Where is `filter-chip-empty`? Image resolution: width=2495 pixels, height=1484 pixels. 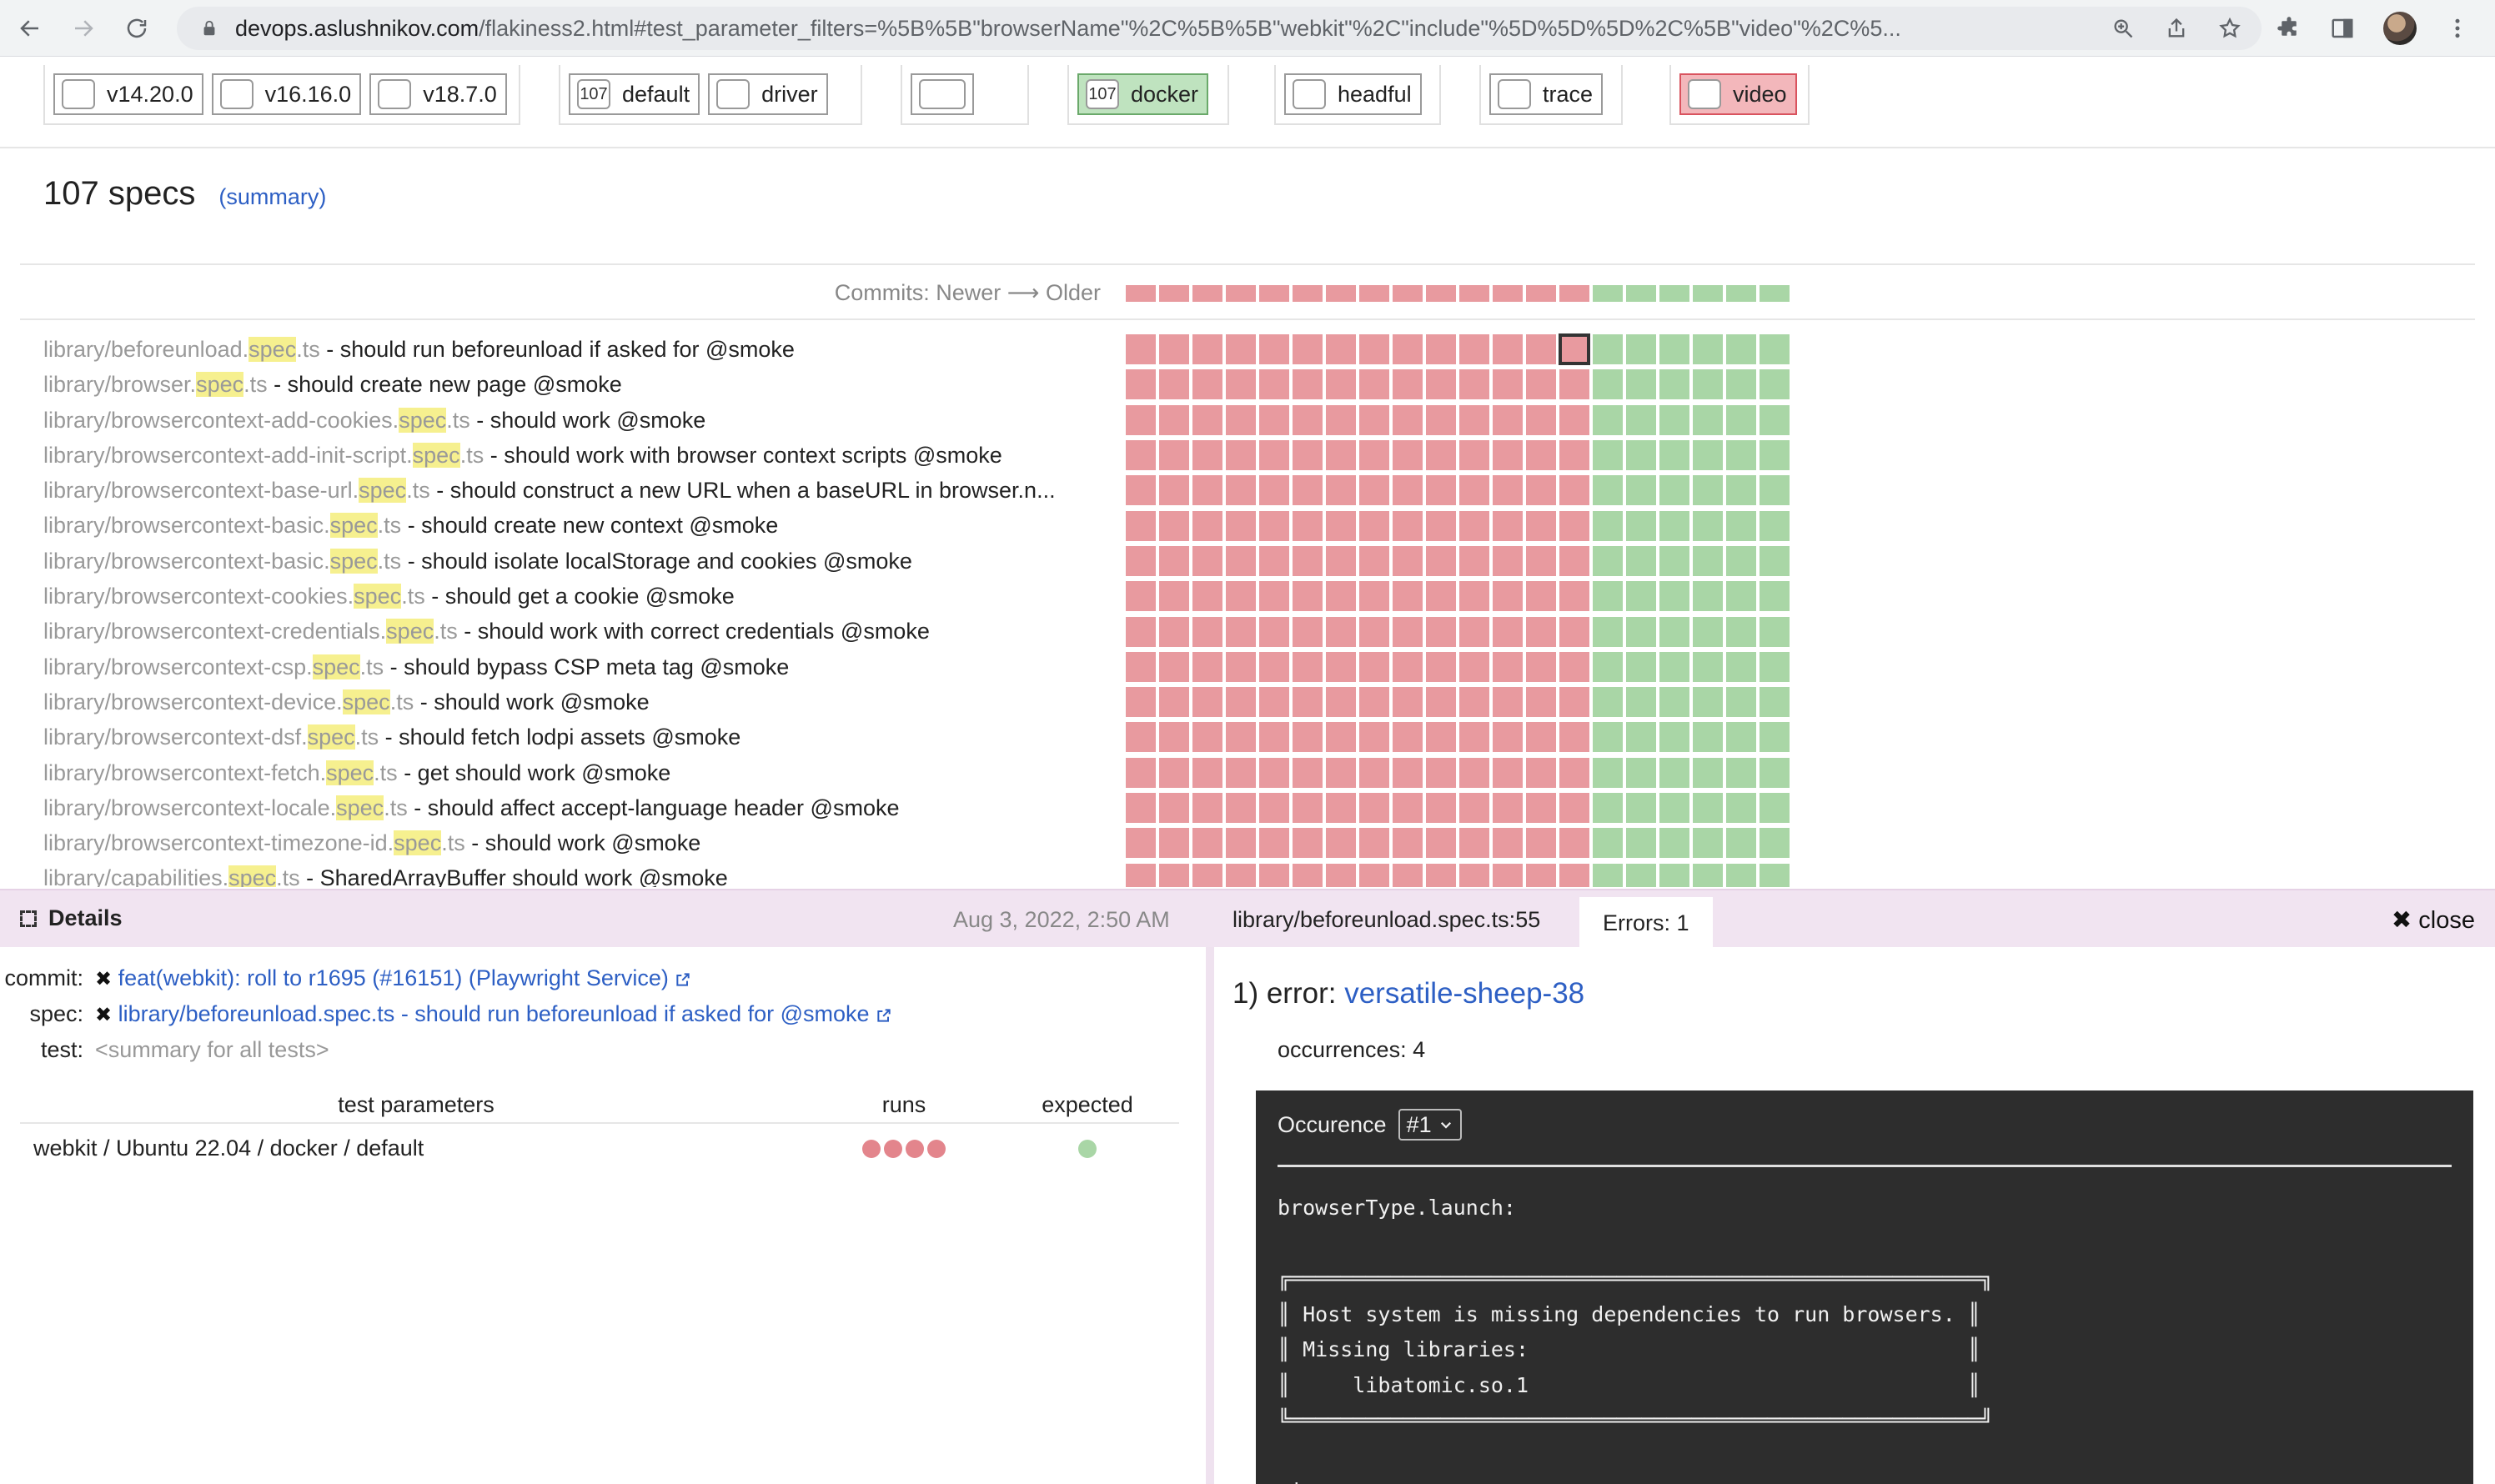 filter-chip-empty is located at coordinates (942, 94).